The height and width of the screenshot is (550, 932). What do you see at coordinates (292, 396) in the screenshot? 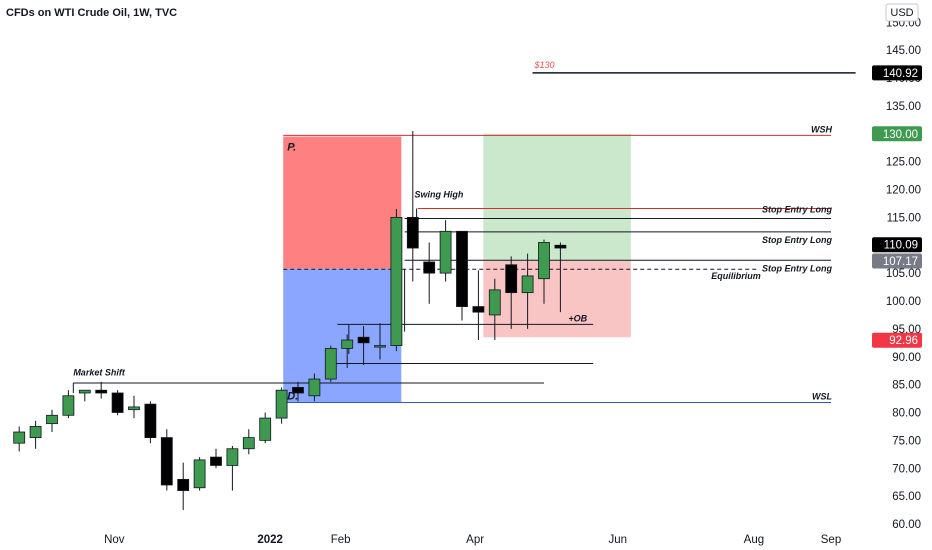
I see `zone-label-discount: D.` at bounding box center [292, 396].